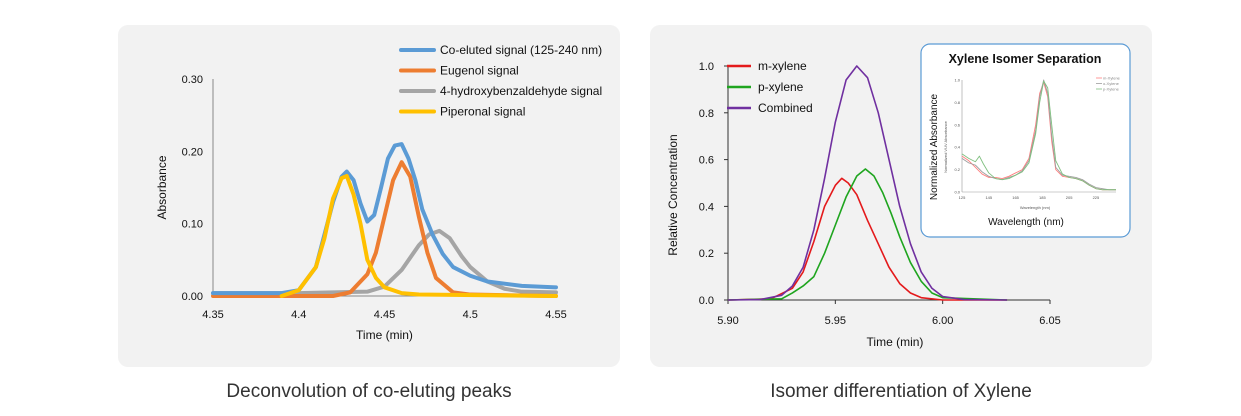 Image resolution: width=1241 pixels, height=416 pixels. What do you see at coordinates (988, 197) in the screenshot?
I see `inset-x-tick-label: 145` at bounding box center [988, 197].